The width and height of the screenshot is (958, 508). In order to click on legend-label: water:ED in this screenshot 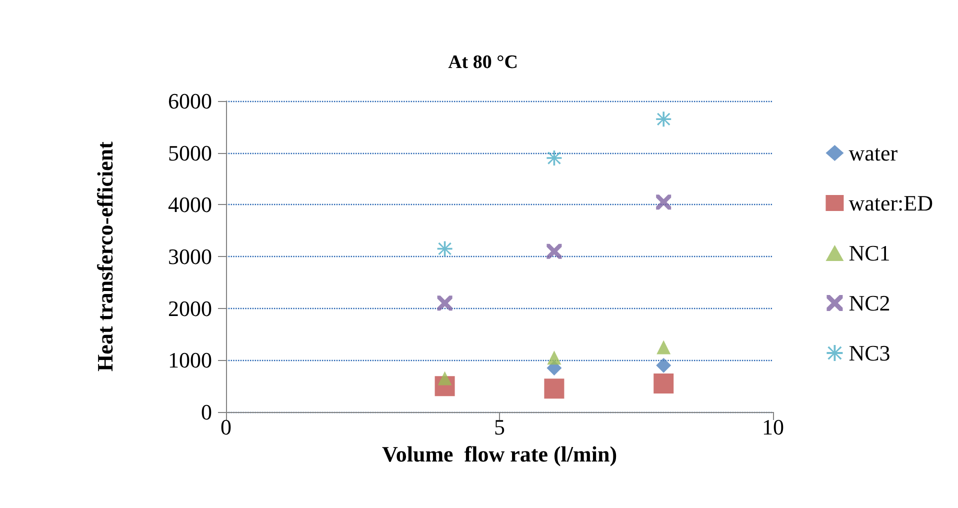, I will do `click(891, 203)`.